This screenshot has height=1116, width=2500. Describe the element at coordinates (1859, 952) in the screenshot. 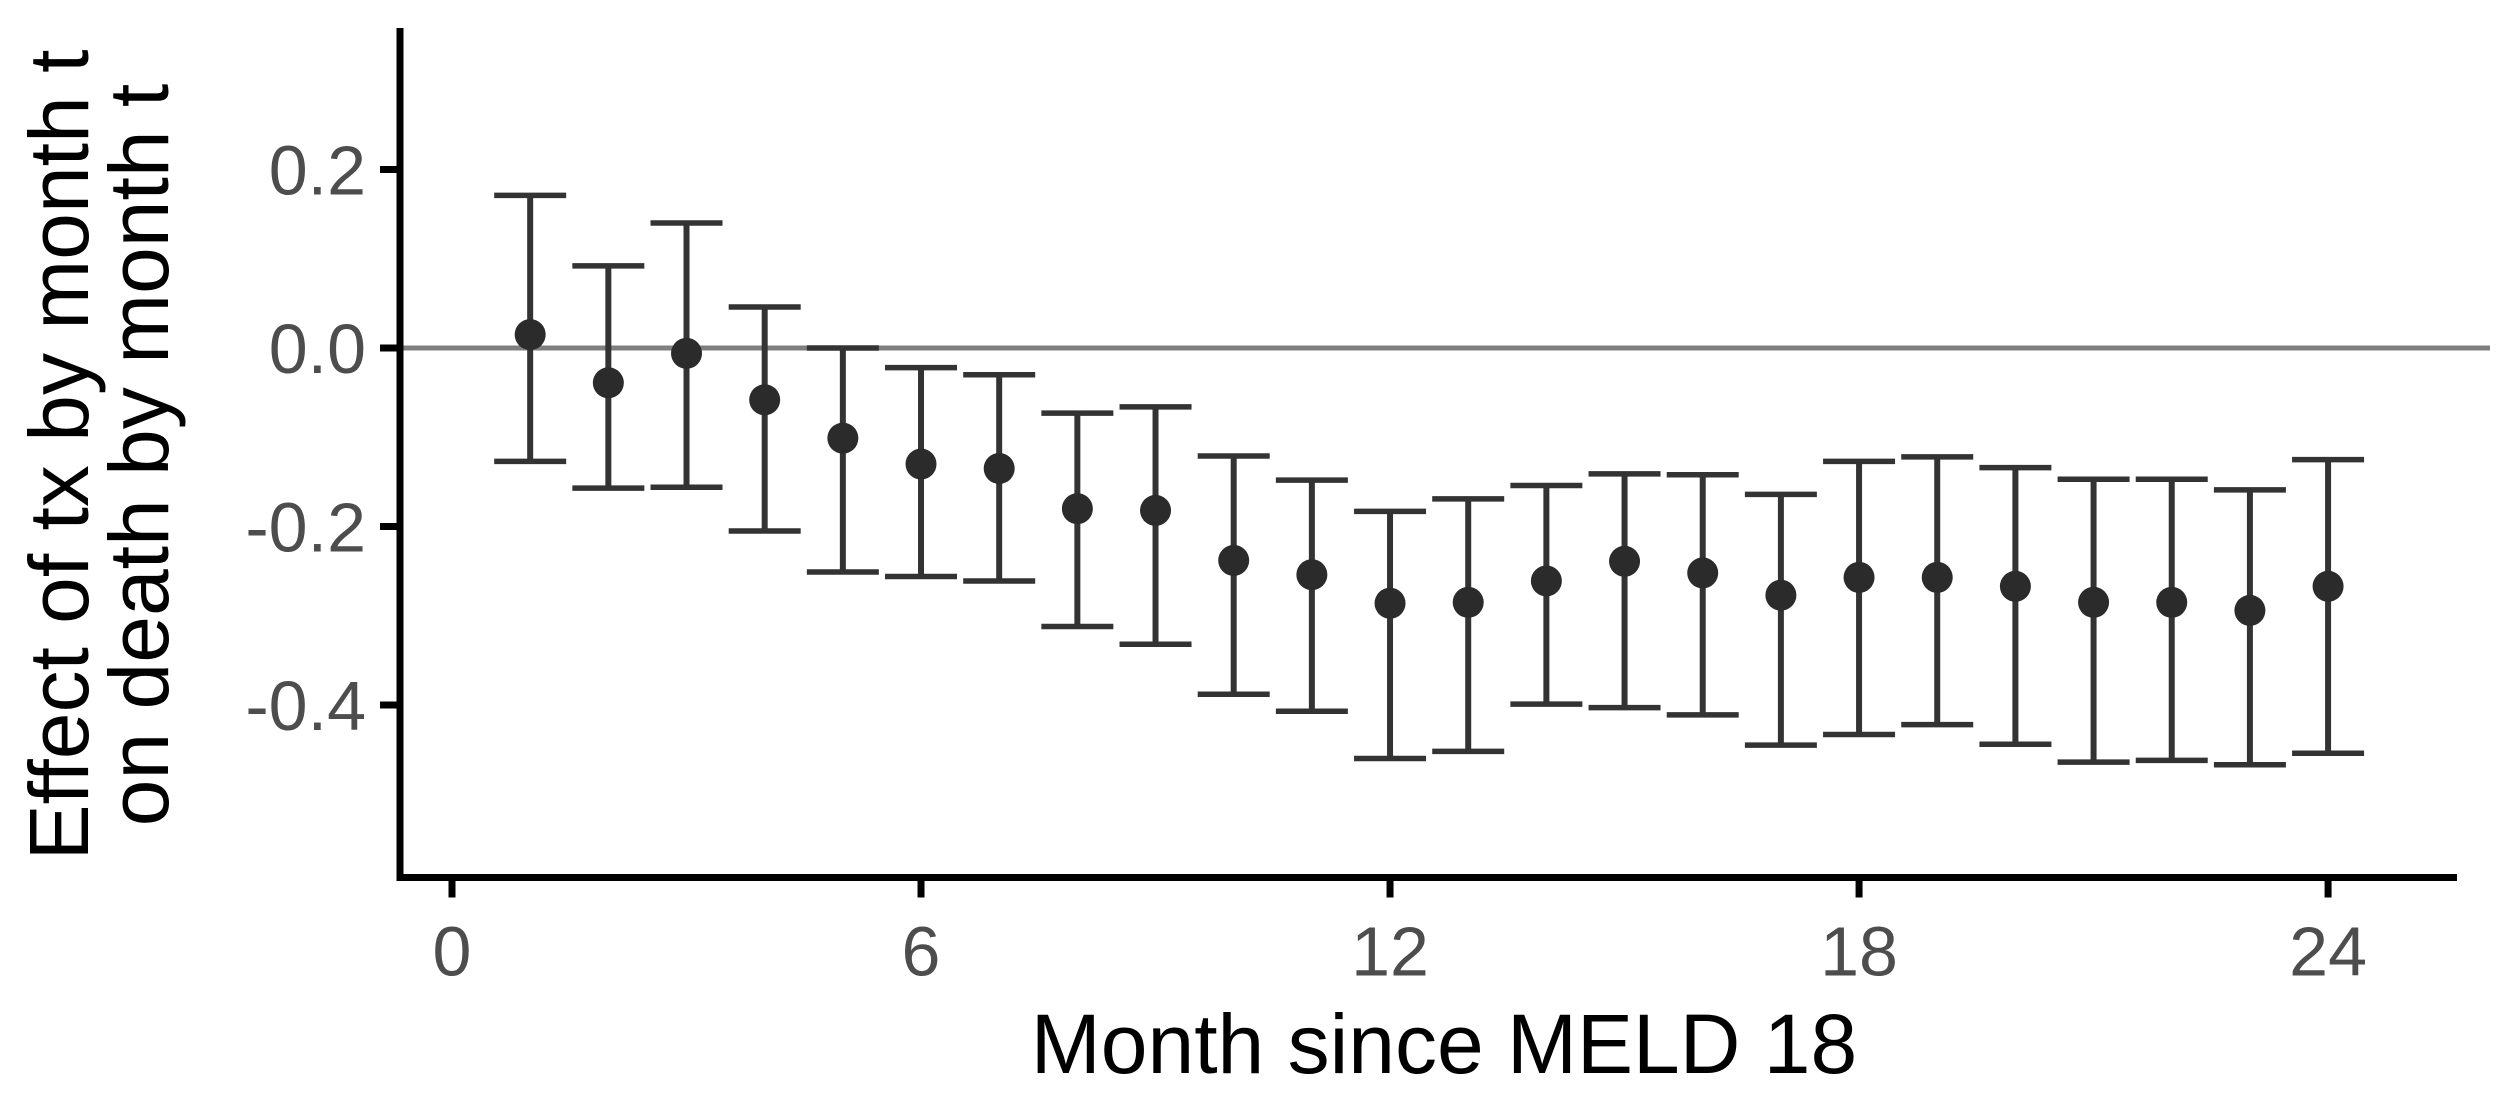

I see `x-tick-label: 18` at that location.